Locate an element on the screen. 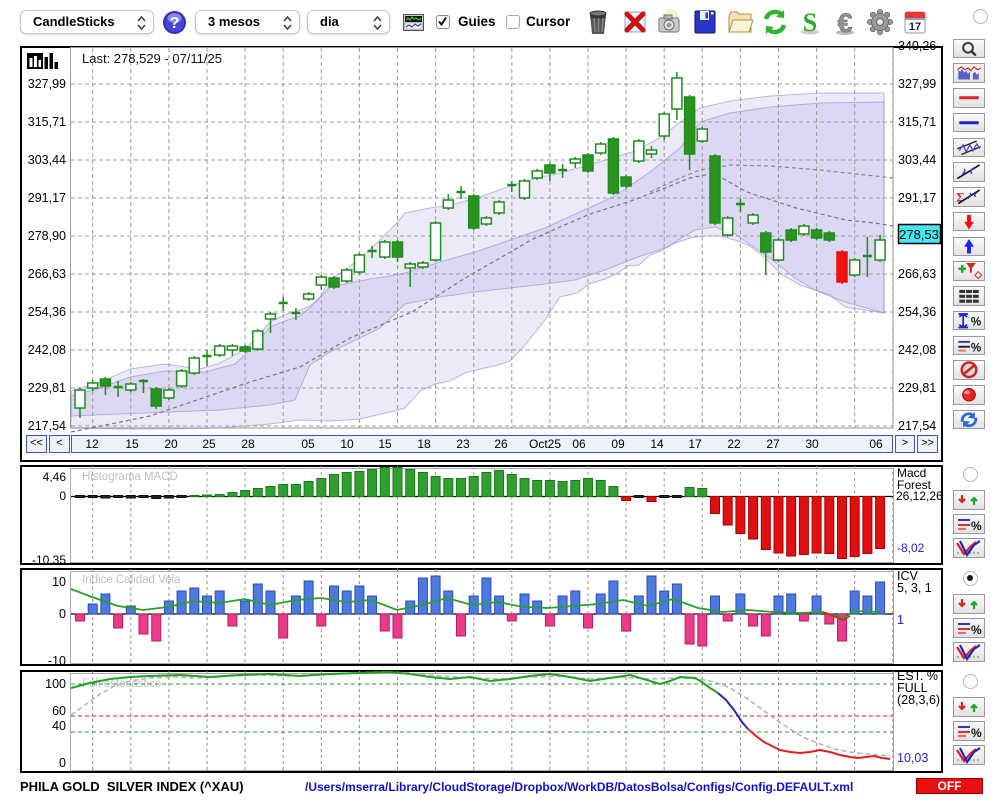 The height and width of the screenshot is (800, 1000). svg-text: 26,12,26 is located at coordinates (919, 496).